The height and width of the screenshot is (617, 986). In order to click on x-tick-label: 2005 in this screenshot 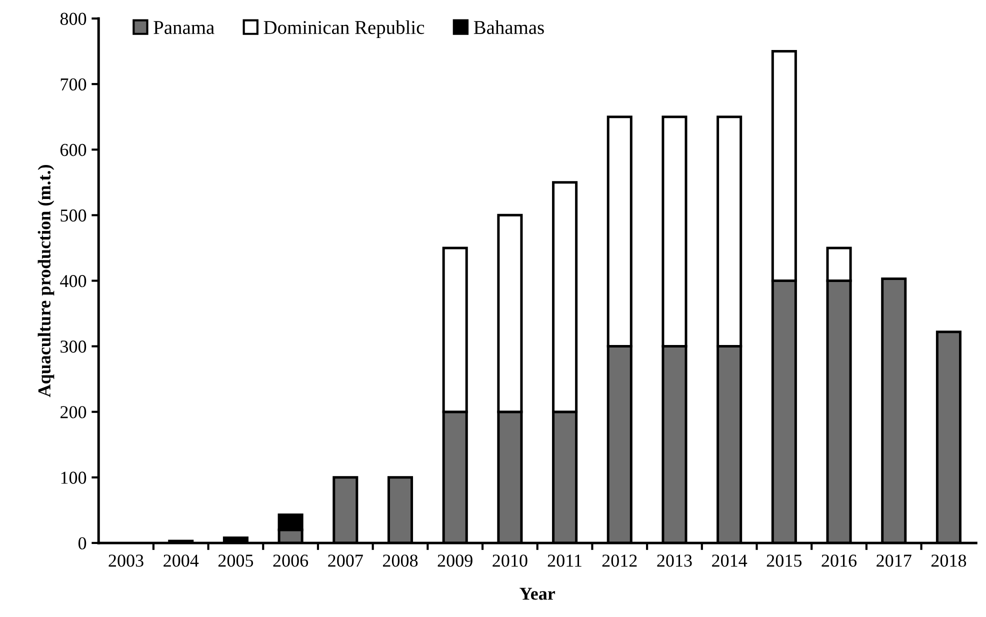, I will do `click(236, 560)`.